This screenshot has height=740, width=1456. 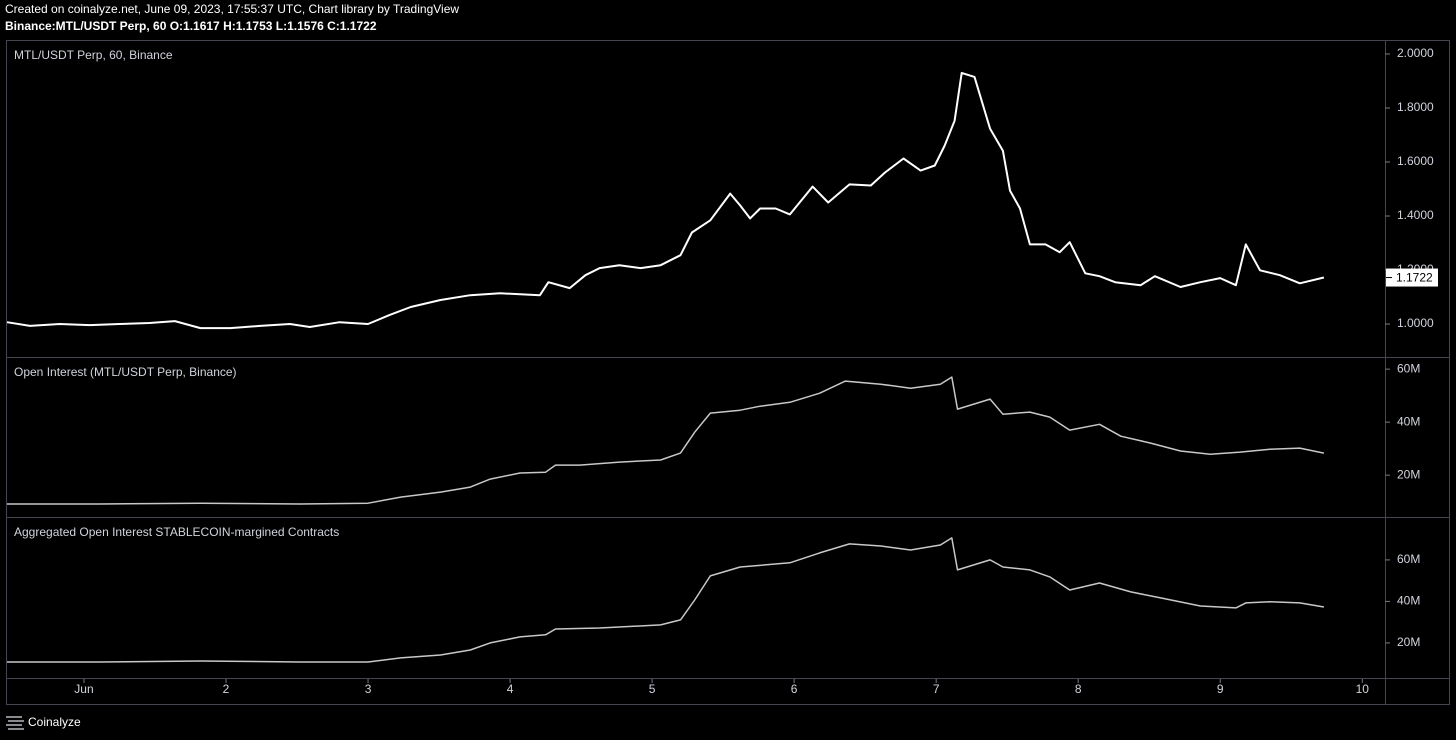 What do you see at coordinates (226, 689) in the screenshot?
I see `x-tick-label: 2` at bounding box center [226, 689].